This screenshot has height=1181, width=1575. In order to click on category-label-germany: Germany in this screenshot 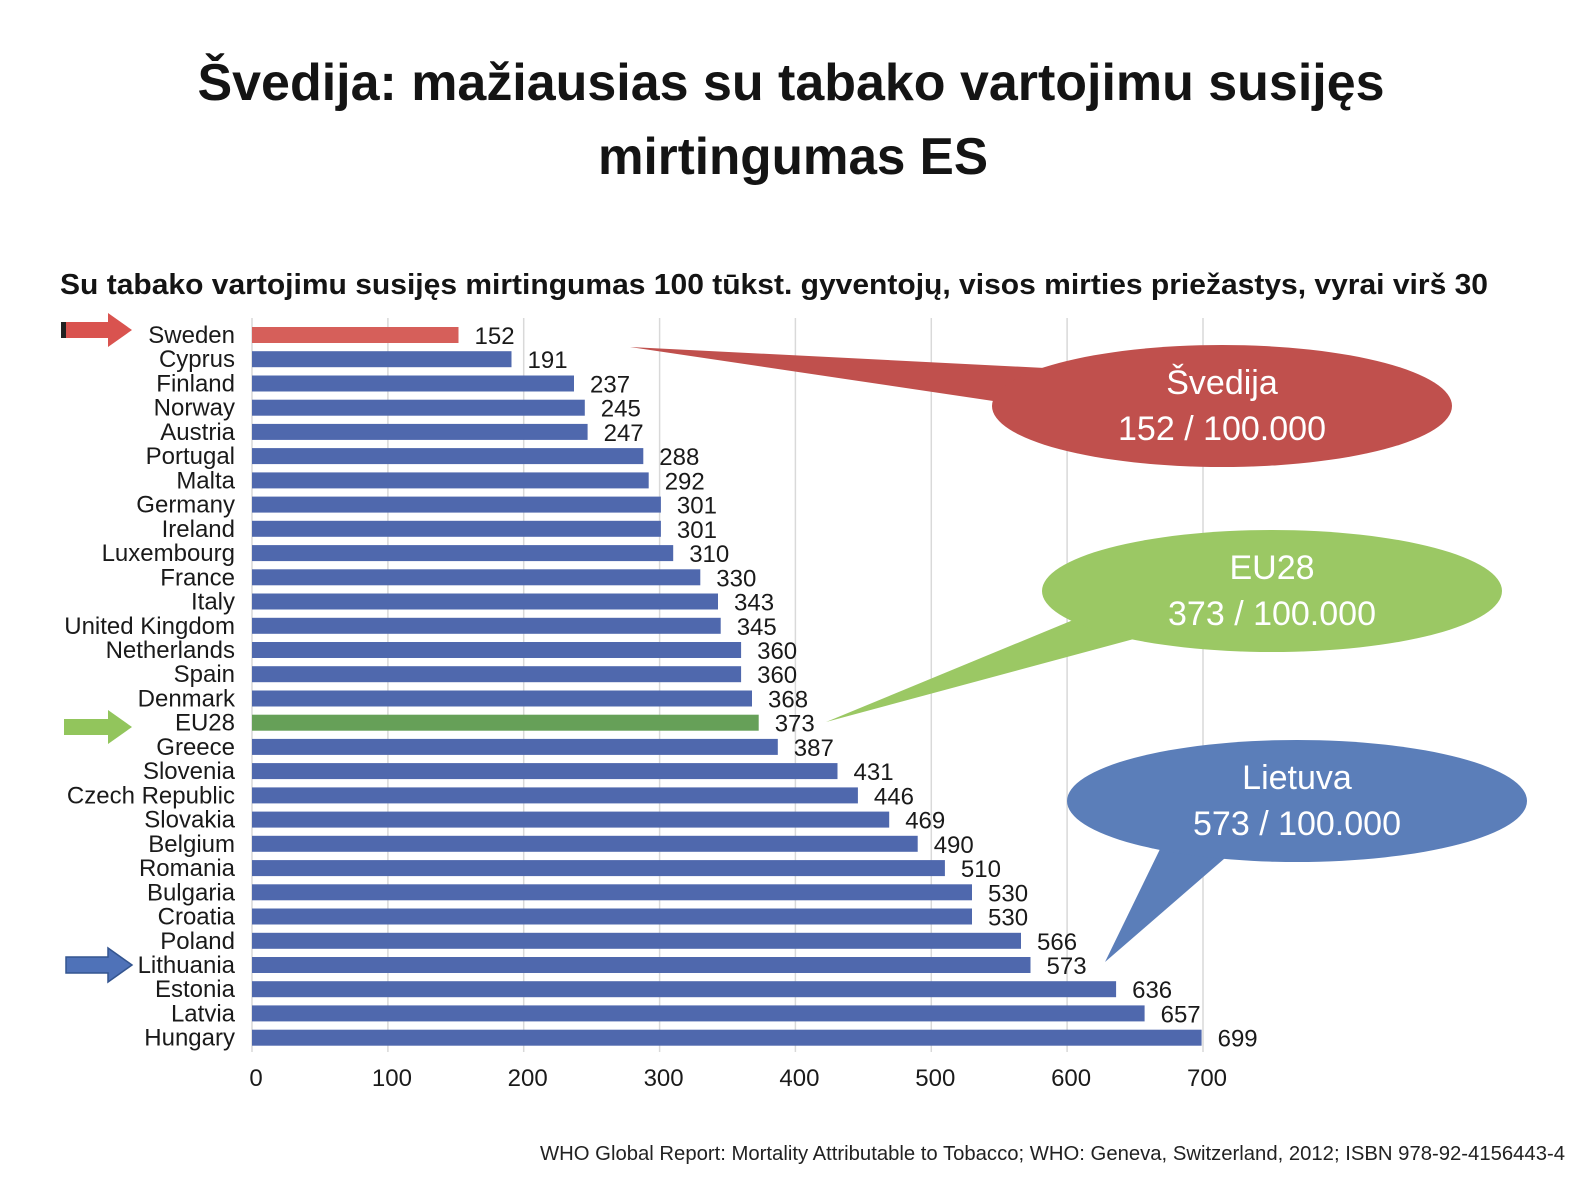, I will do `click(185, 505)`.